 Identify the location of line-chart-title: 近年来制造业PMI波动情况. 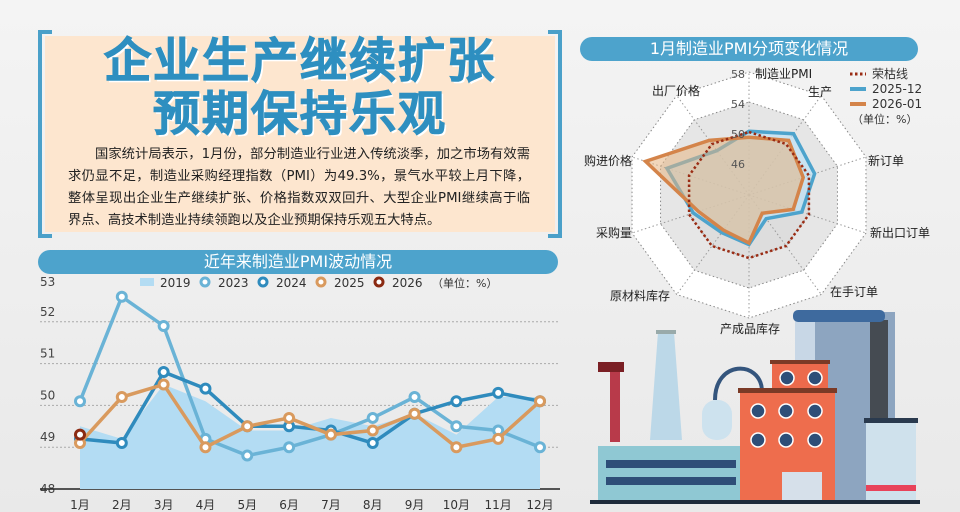
(298, 262).